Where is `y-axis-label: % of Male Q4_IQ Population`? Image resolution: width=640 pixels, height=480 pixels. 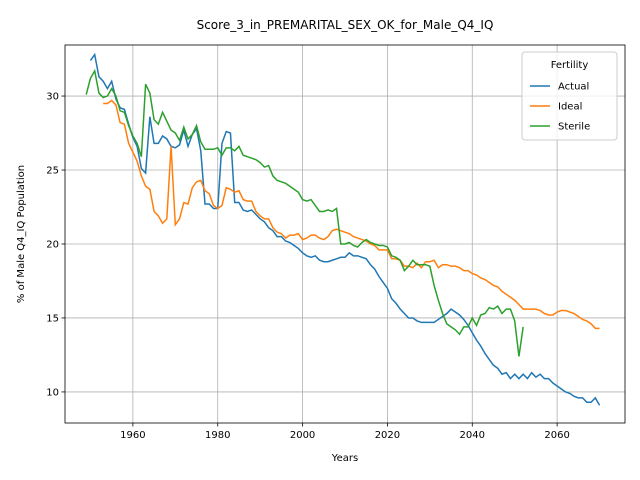 y-axis-label: % of Male Q4_IQ Population is located at coordinates (21, 234).